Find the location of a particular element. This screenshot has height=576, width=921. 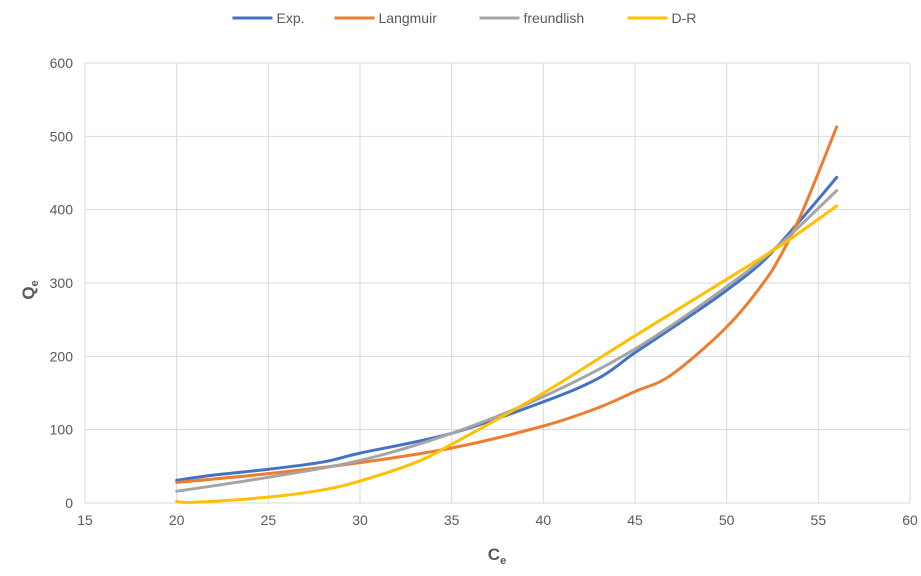

y-tick-label: 500 is located at coordinates (62, 136).